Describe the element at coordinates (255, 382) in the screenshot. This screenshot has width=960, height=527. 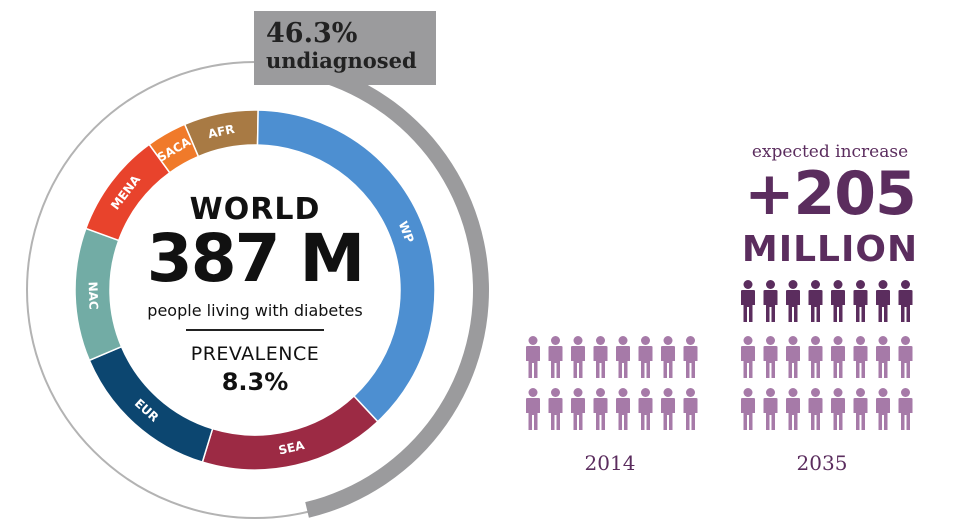
I see `prevalence-value: 8.3%` at that location.